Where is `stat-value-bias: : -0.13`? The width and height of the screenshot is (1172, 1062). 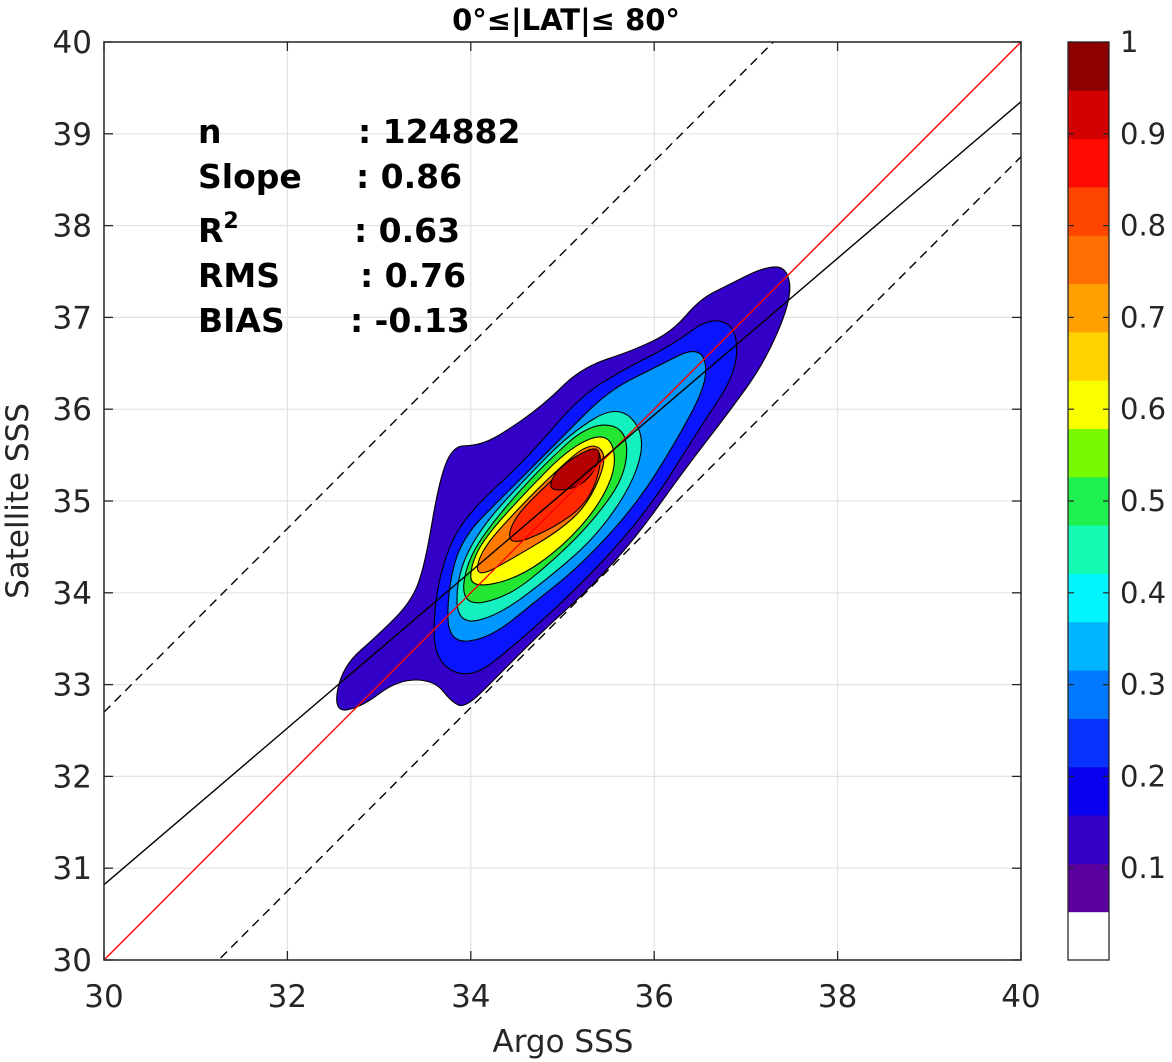 stat-value-bias: : -0.13 is located at coordinates (410, 320).